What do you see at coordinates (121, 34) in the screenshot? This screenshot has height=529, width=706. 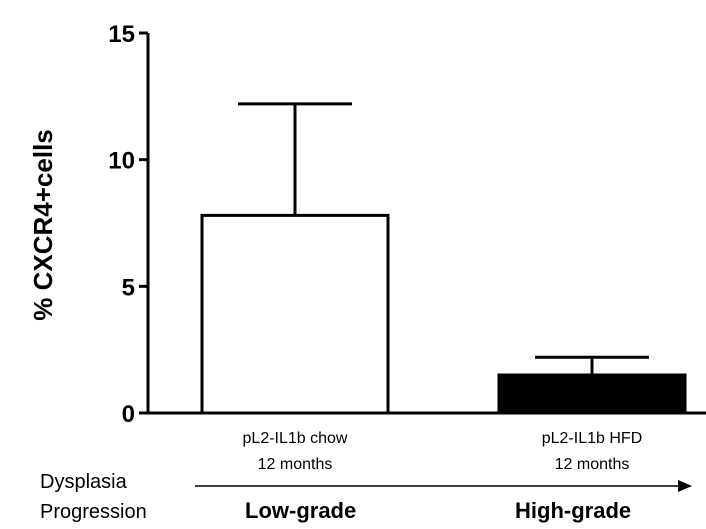 I see `y-tick-label: 15` at bounding box center [121, 34].